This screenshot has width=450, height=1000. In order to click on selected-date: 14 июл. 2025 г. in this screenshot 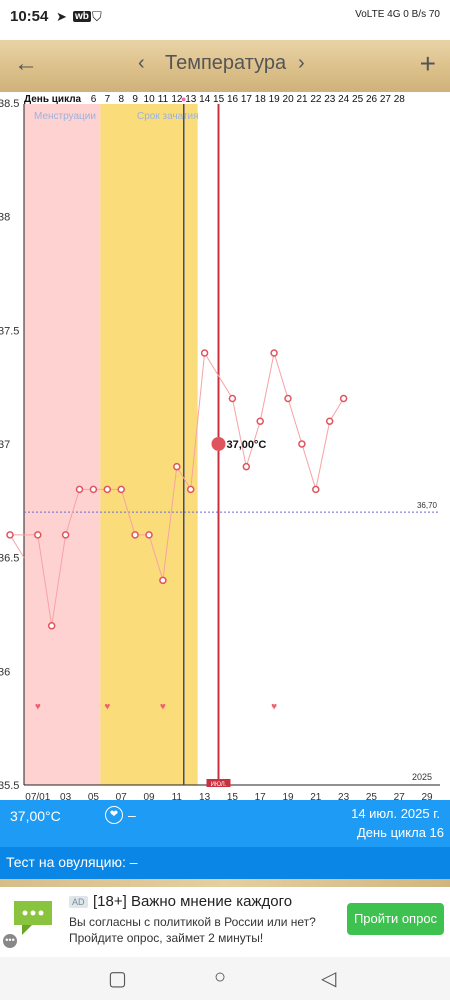, I will do `click(395, 813)`.